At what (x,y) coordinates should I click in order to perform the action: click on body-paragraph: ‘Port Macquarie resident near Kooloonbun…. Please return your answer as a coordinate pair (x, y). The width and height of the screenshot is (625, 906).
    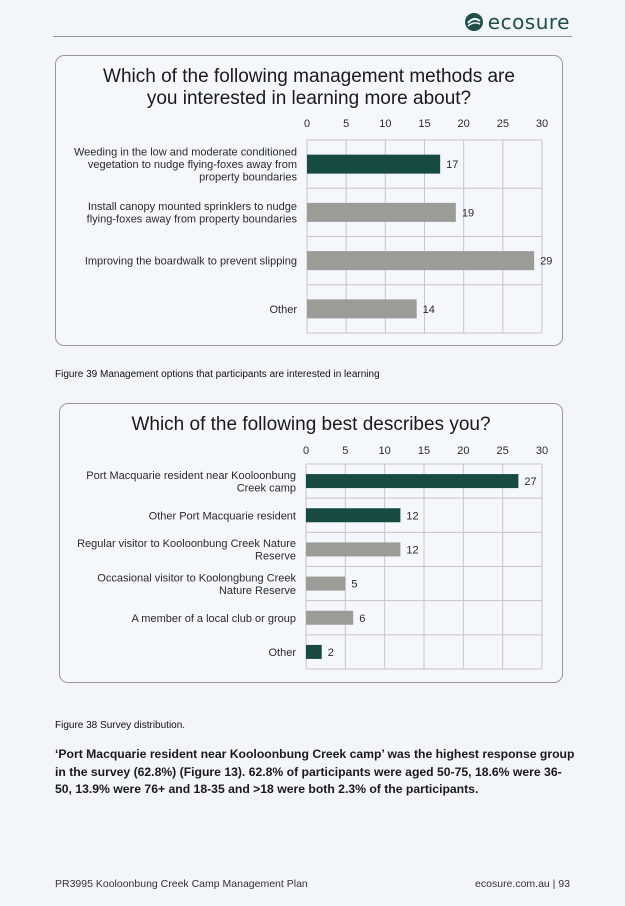
    Looking at the image, I should click on (315, 771).